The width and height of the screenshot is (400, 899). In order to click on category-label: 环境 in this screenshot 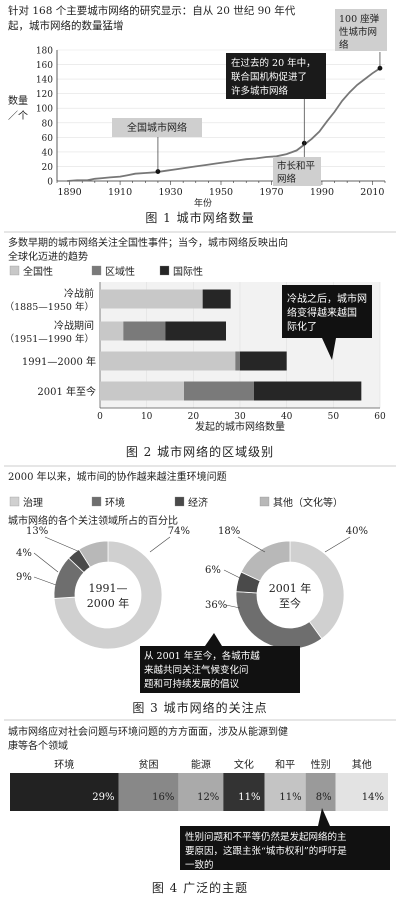, I will do `click(64, 764)`.